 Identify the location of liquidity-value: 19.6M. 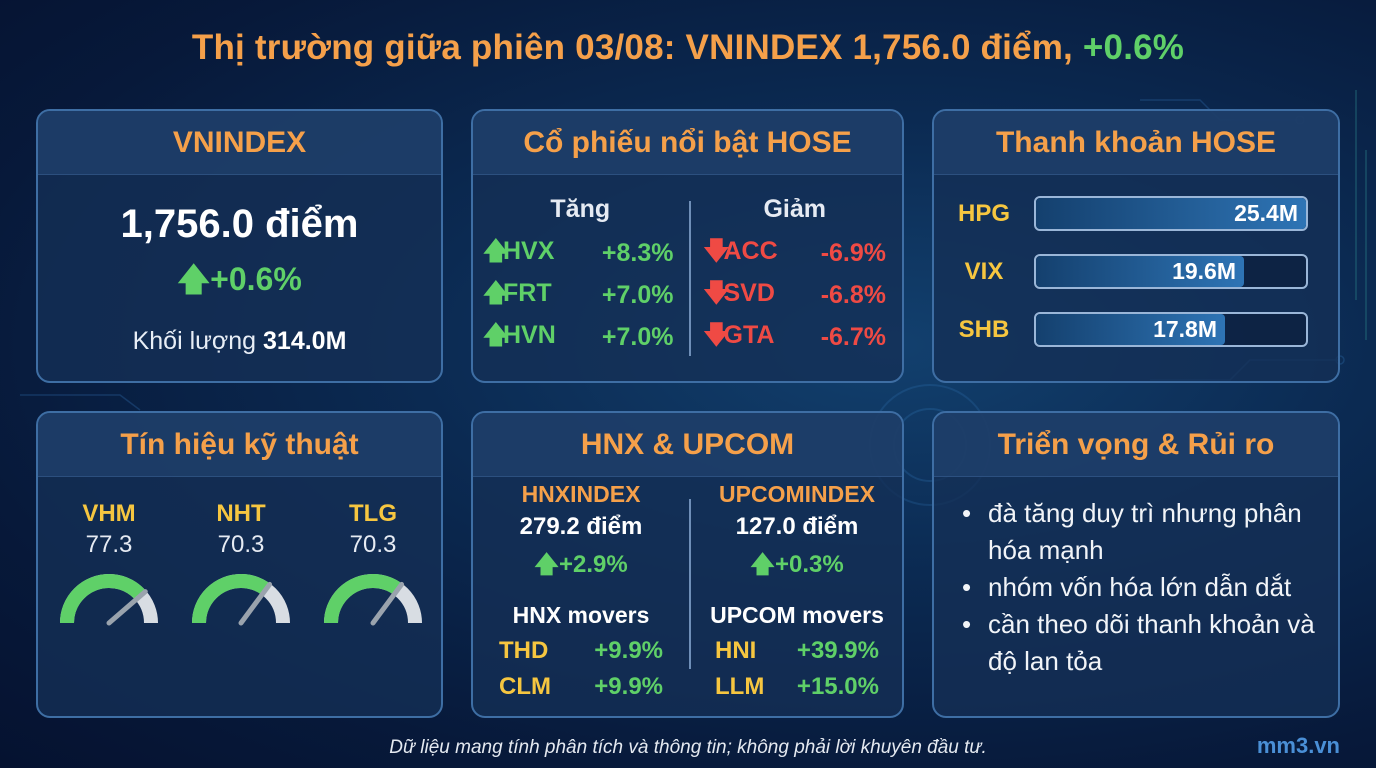
(1204, 271).